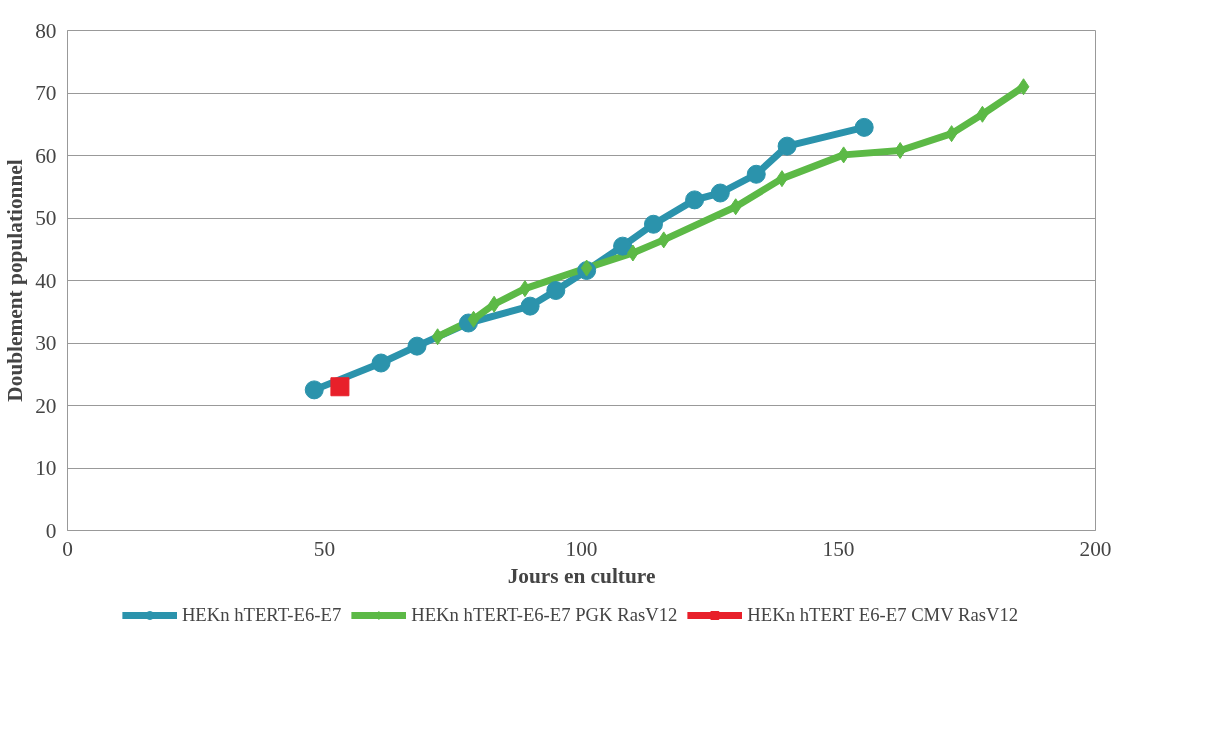 The image size is (1217, 754). Describe the element at coordinates (46, 280) in the screenshot. I see `y-tick-label: 40` at that location.